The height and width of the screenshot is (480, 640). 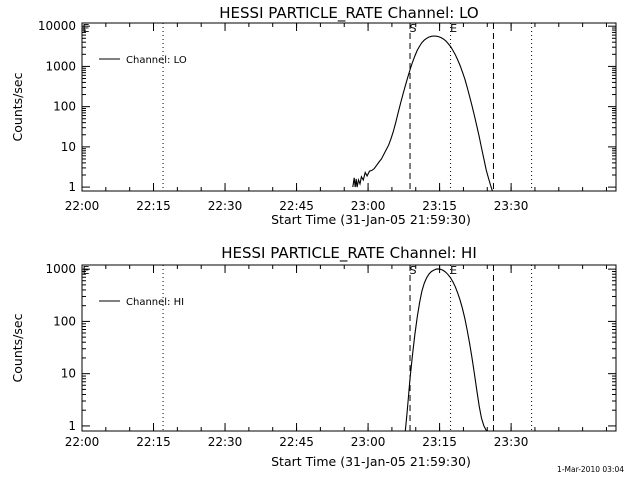 I want to click on legend-entry: Channel: LO, so click(x=156, y=60).